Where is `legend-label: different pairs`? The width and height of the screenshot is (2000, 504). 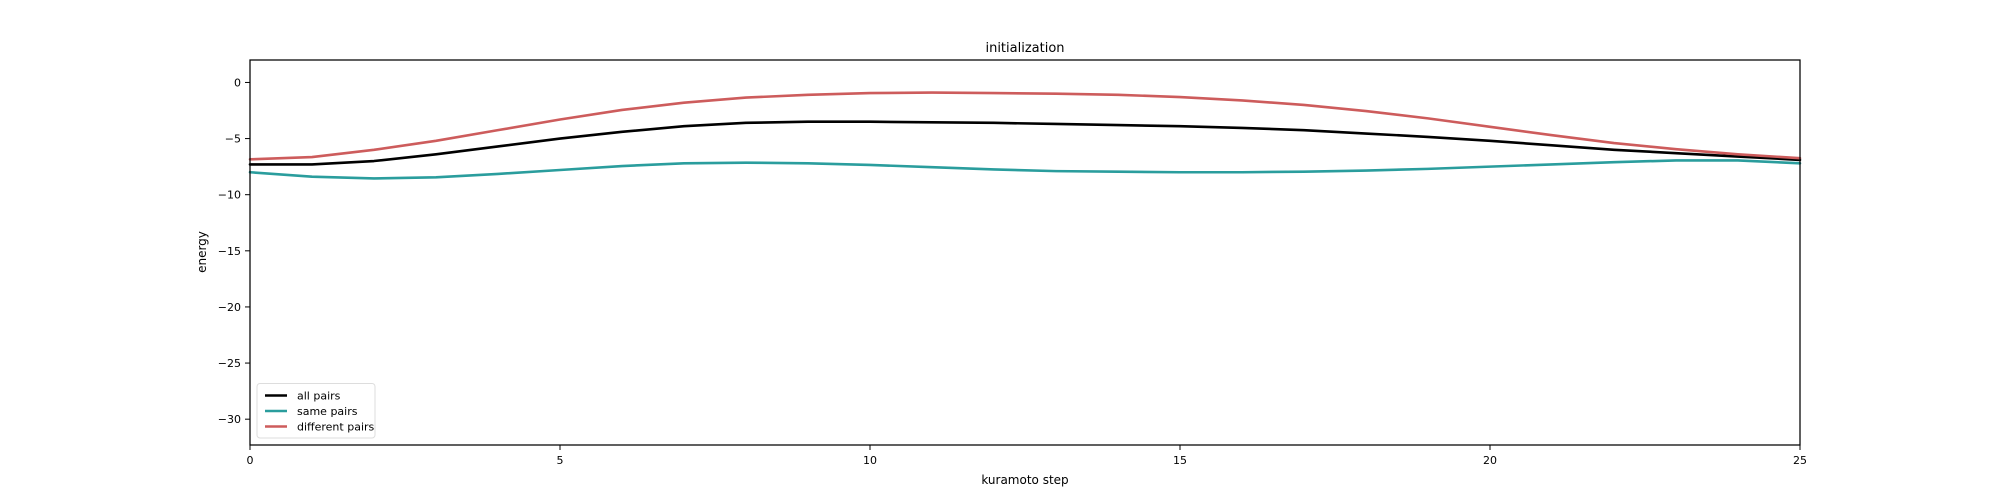 legend-label: different pairs is located at coordinates (336, 427).